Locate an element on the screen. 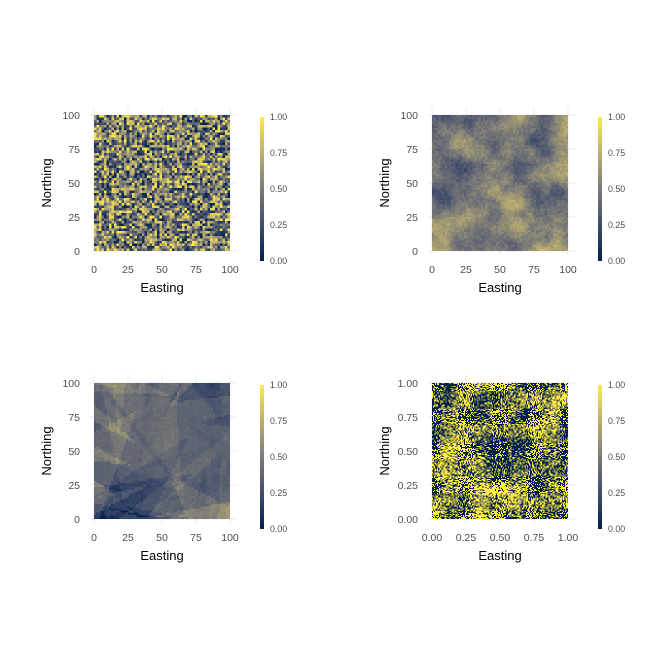 Image resolution: width=672 pixels, height=672 pixels. x-tick-label: 0.00 is located at coordinates (432, 538).